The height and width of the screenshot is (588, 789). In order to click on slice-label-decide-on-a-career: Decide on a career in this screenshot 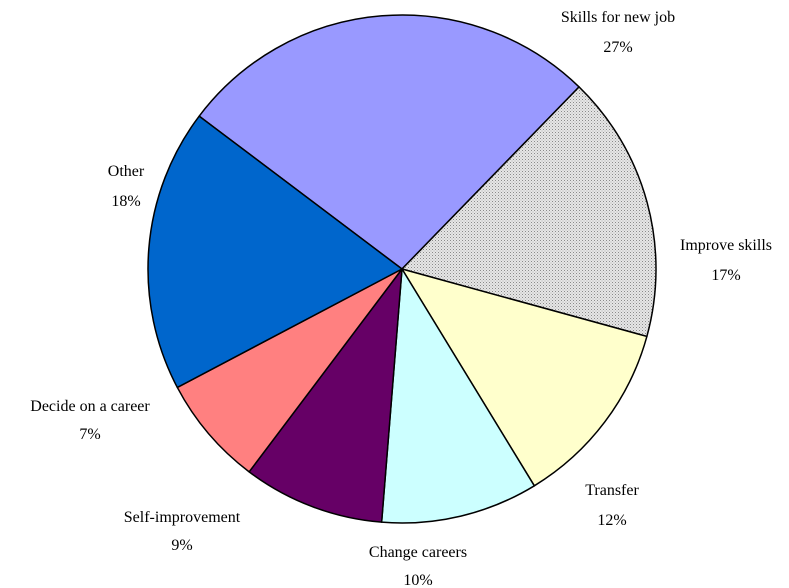, I will do `click(90, 406)`.